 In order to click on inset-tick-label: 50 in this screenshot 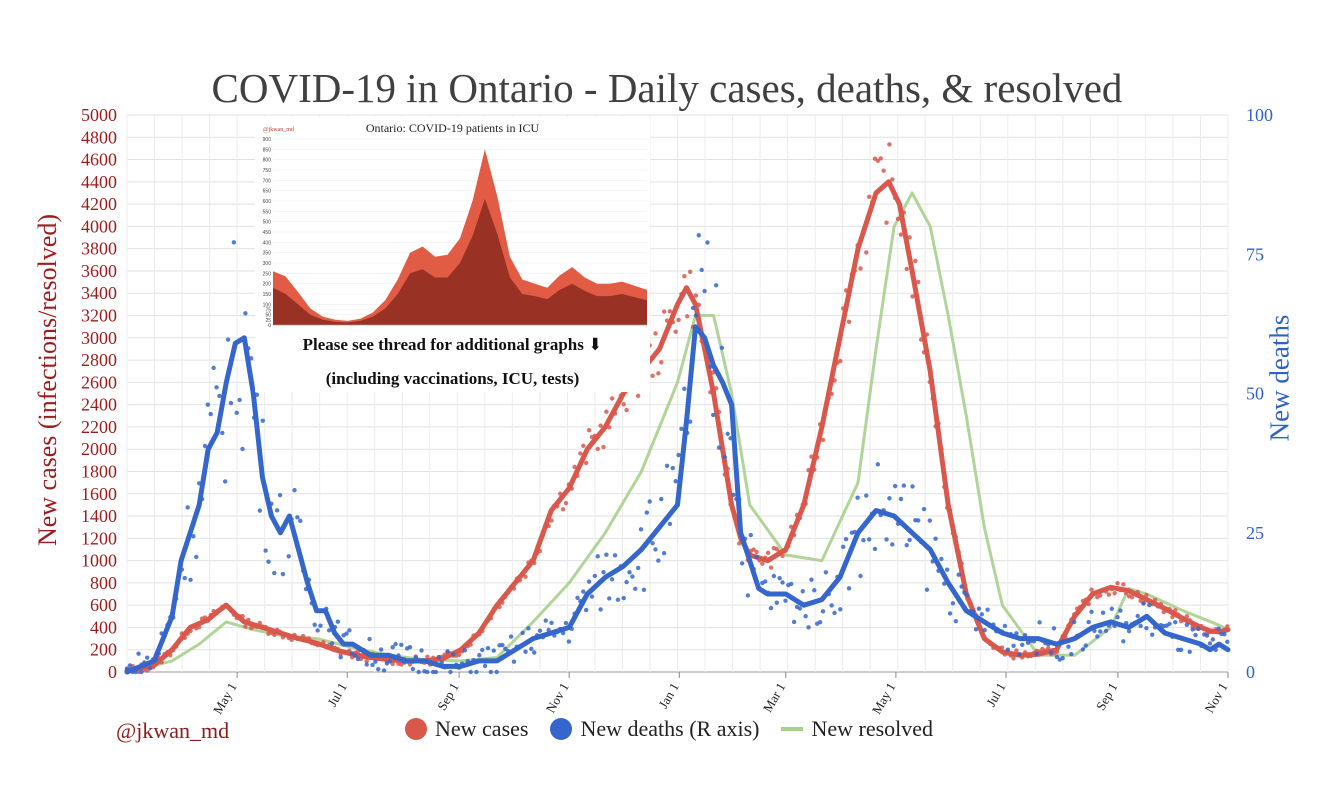, I will do `click(268, 316)`.